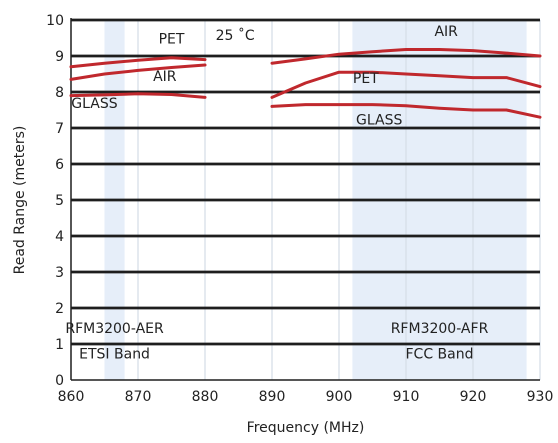 The width and height of the screenshot is (558, 443). What do you see at coordinates (114, 329) in the screenshot?
I see `band-label: RFM3200-AER` at bounding box center [114, 329].